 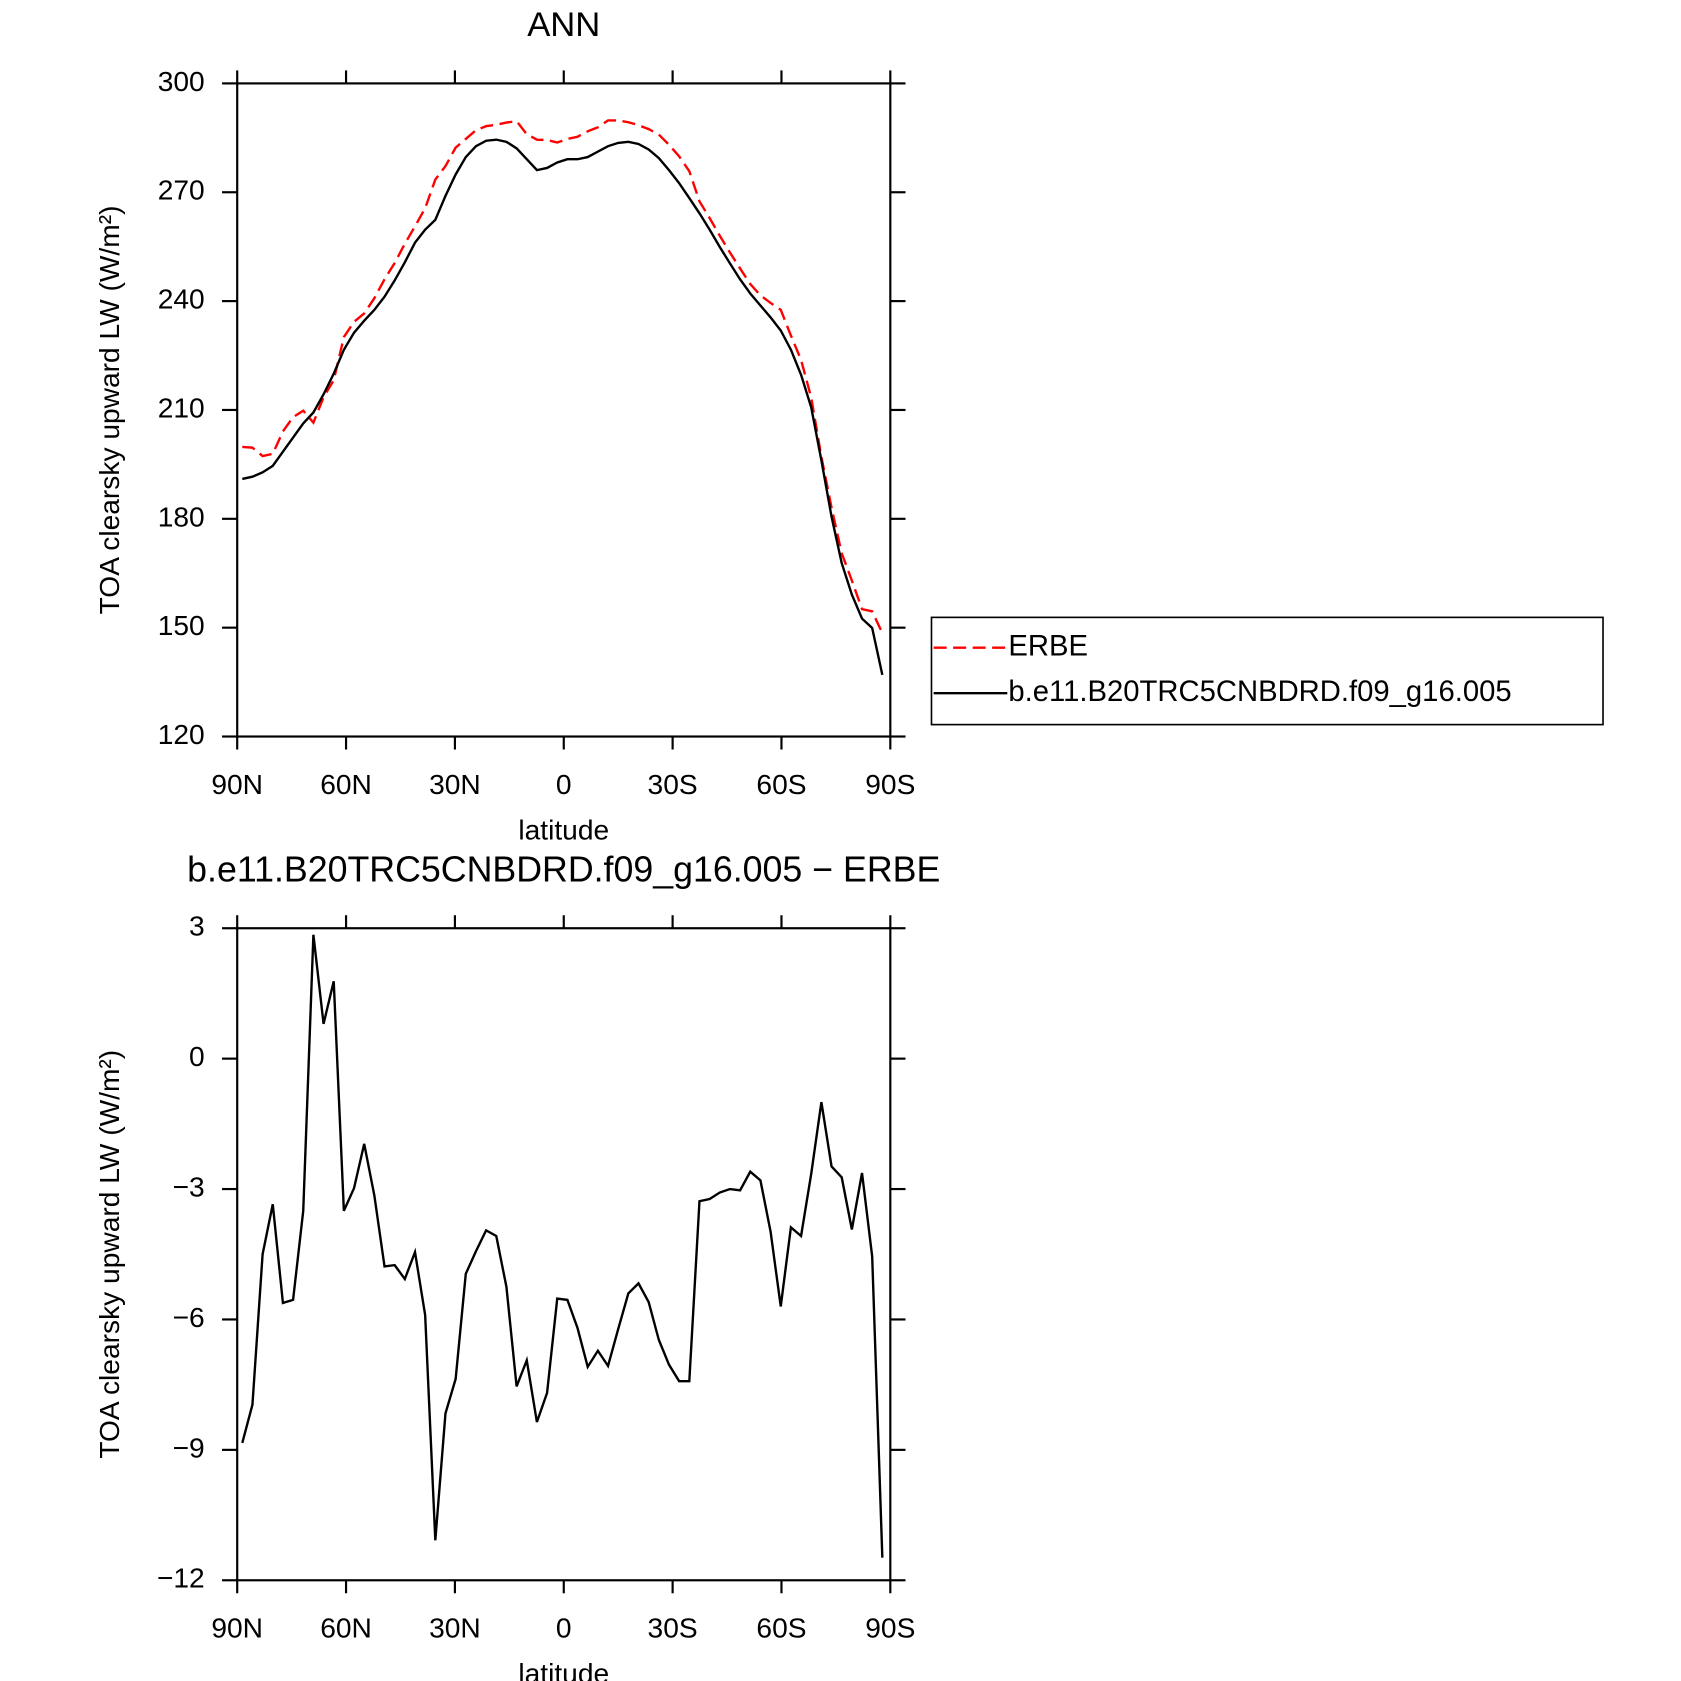 What do you see at coordinates (181, 516) in the screenshot?
I see `y-tick-label: 180` at bounding box center [181, 516].